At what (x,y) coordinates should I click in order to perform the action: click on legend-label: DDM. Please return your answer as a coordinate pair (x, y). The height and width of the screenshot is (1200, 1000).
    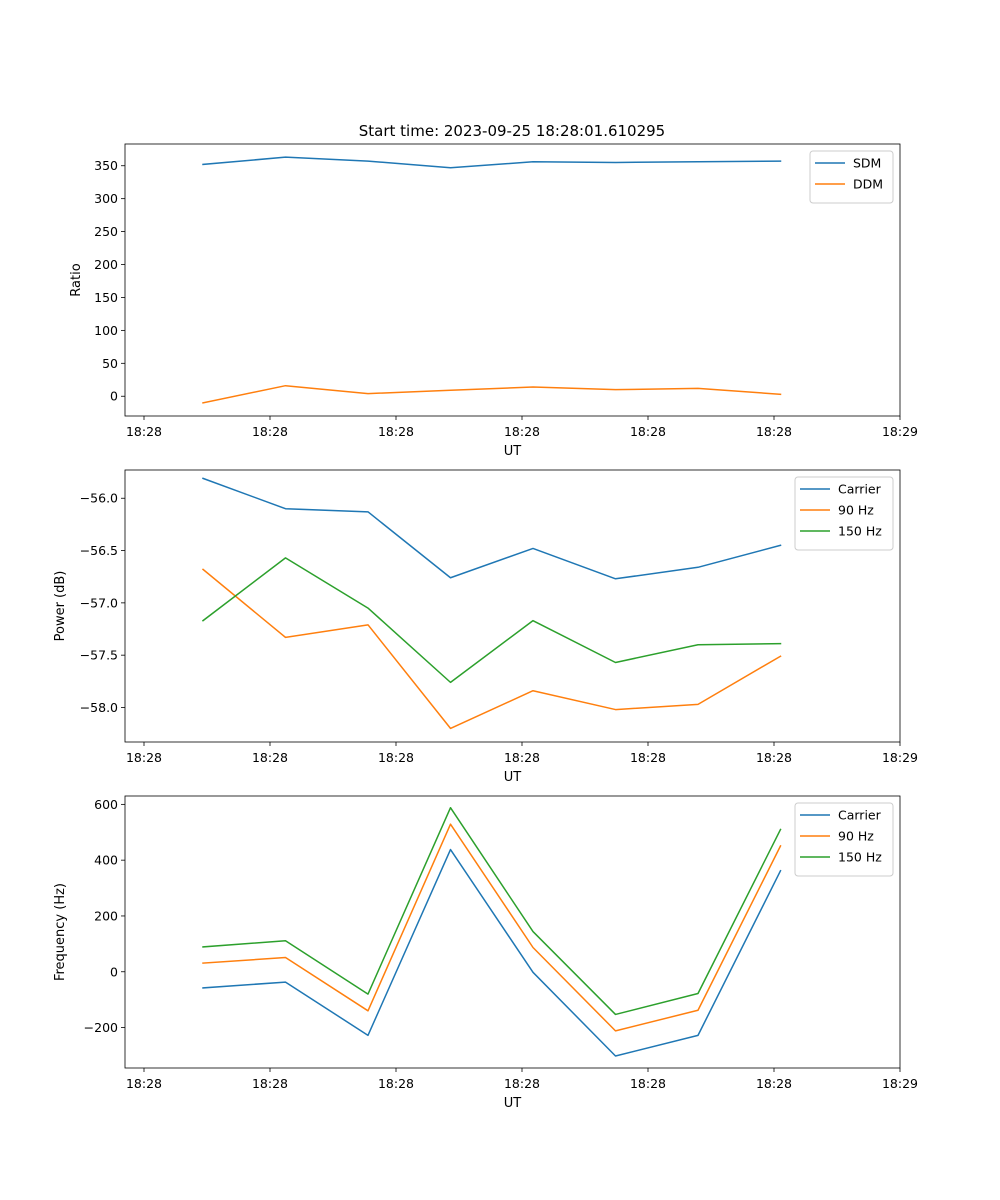
    Looking at the image, I should click on (868, 184).